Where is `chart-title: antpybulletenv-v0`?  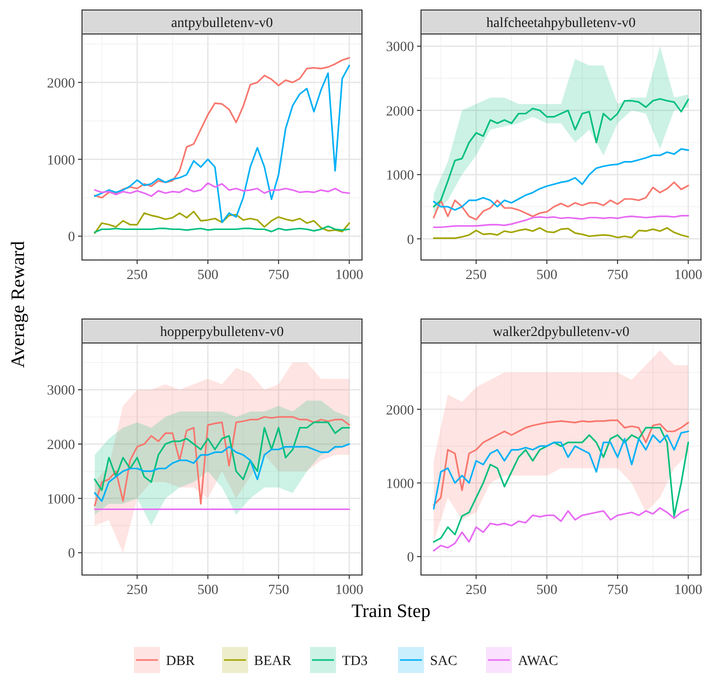
chart-title: antpybulletenv-v0 is located at coordinates (222, 23).